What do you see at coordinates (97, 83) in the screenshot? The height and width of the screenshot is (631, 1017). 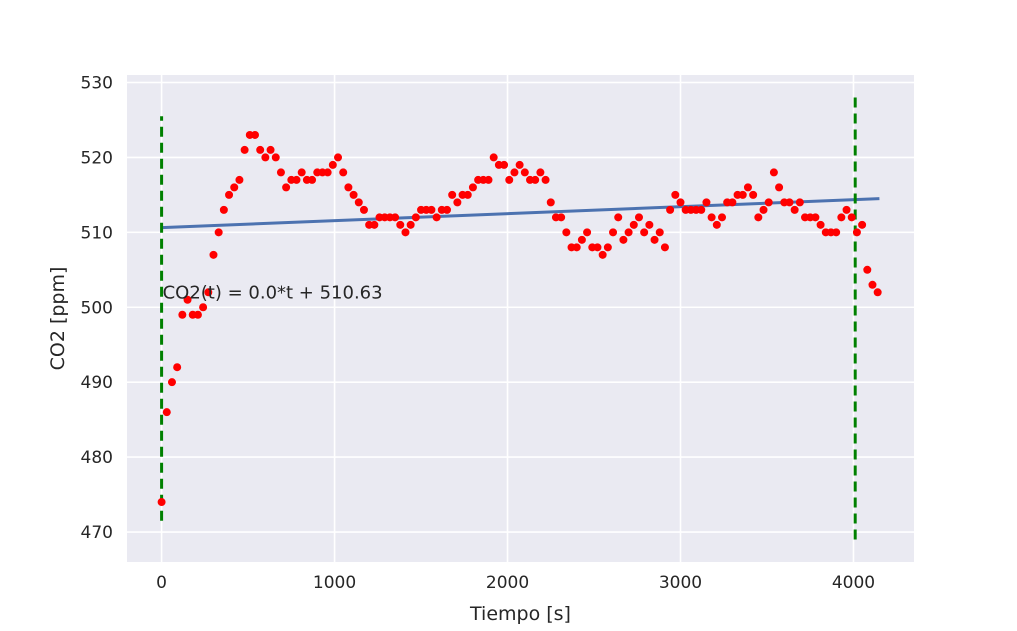 I see `y-tick-label: 530` at bounding box center [97, 83].